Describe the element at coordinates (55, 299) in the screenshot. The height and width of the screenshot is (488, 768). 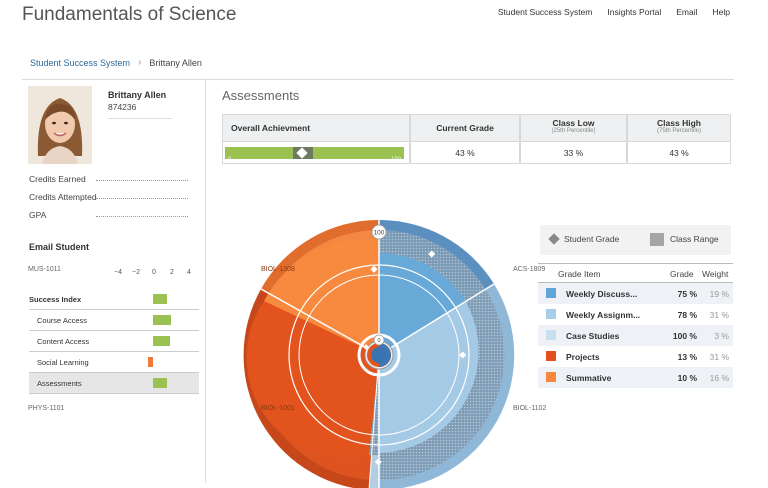
I see `success-index-label: Success Index` at that location.